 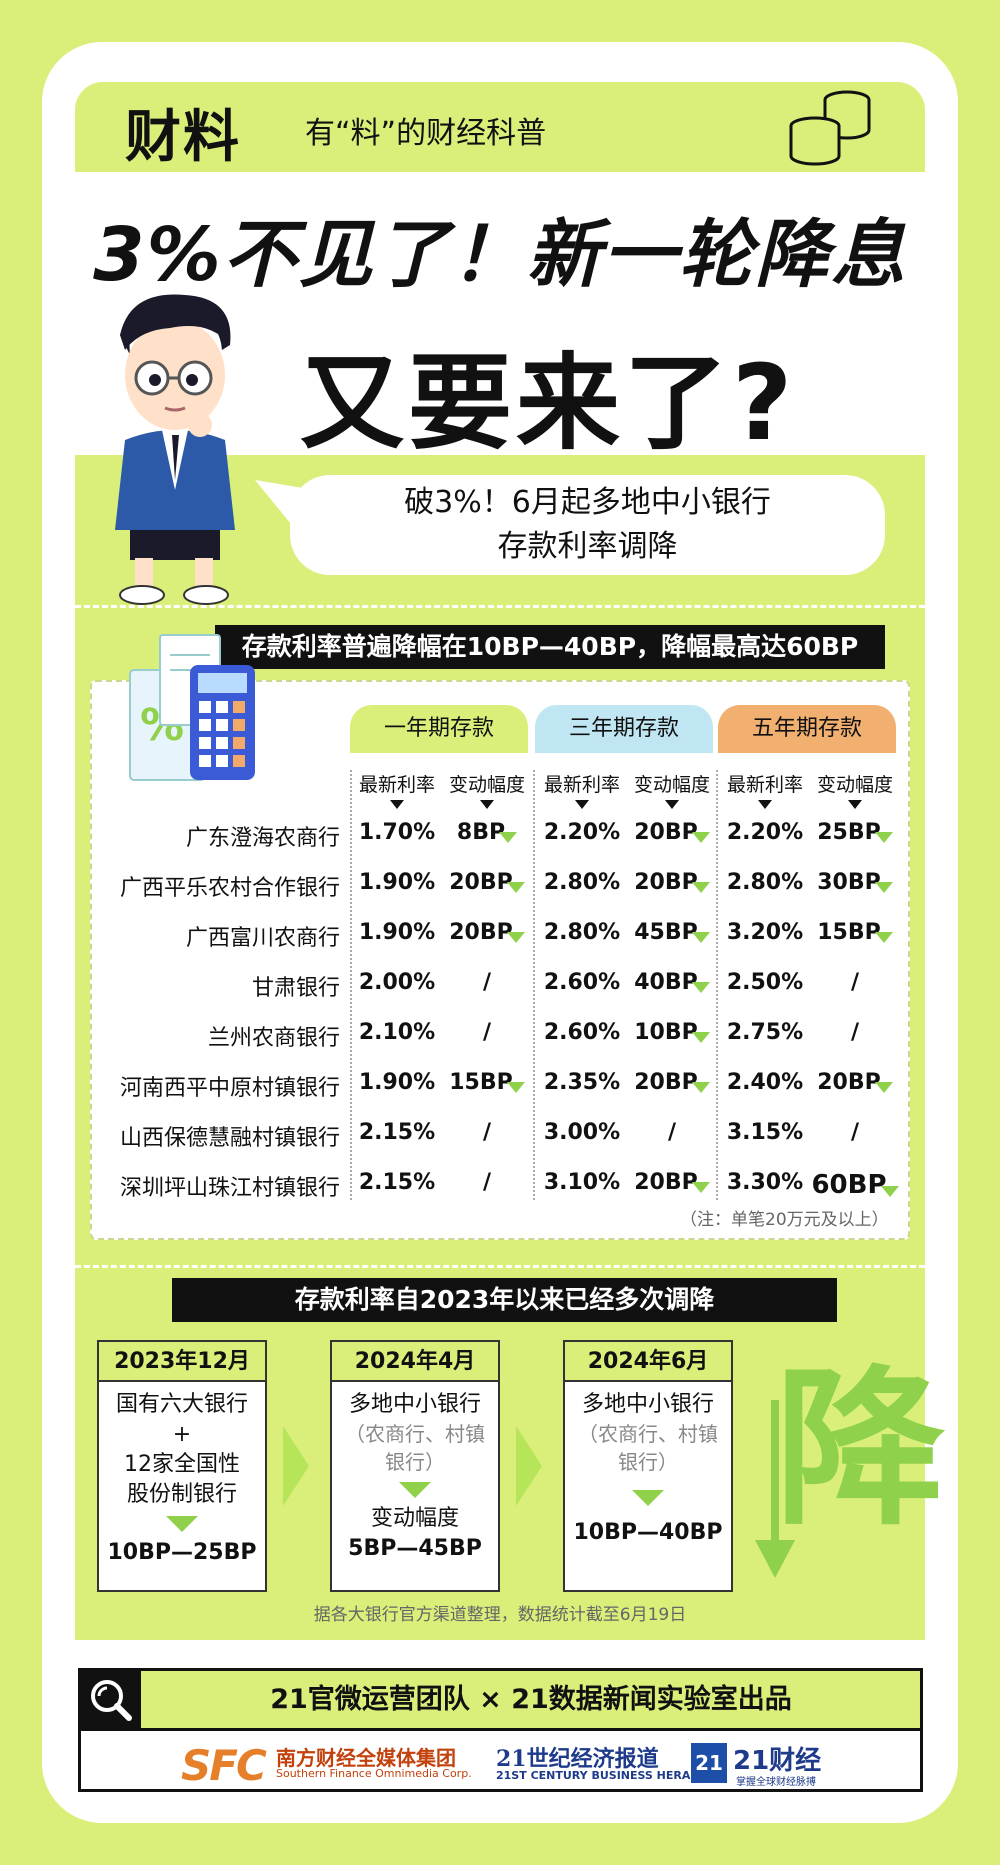 I want to click on bank-name: 山西保德慧融村镇银行, so click(x=229, y=1138).